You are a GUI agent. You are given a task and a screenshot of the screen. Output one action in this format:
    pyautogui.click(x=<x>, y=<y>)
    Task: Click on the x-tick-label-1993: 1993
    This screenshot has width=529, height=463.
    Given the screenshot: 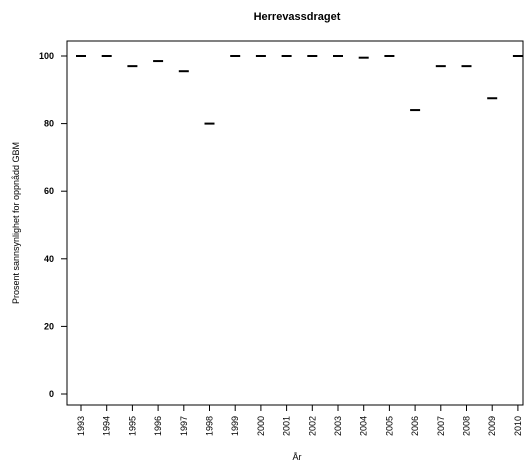 What is the action you would take?
    pyautogui.click(x=81, y=426)
    